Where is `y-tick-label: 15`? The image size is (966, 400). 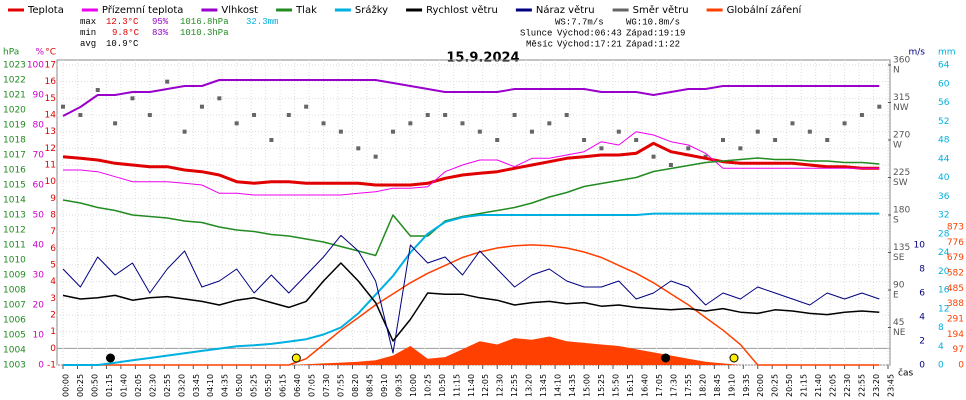 y-tick-label: 15 is located at coordinates (50, 99).